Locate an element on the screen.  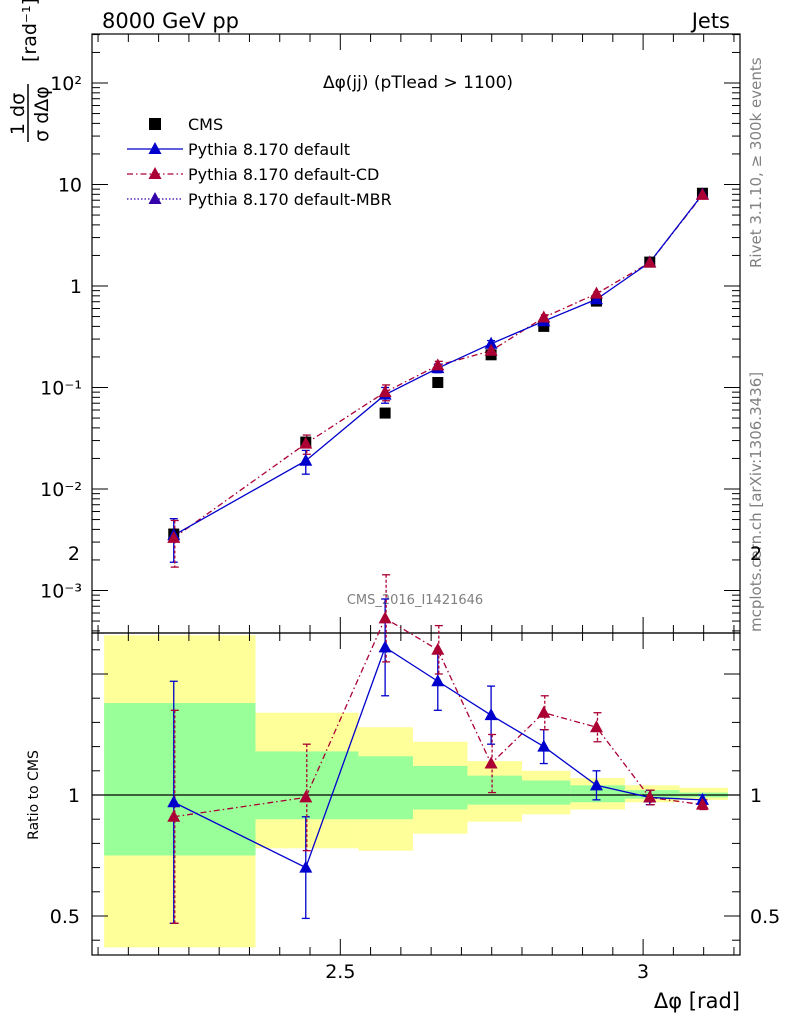
y-tick-label: 10 is located at coordinates (70, 186).